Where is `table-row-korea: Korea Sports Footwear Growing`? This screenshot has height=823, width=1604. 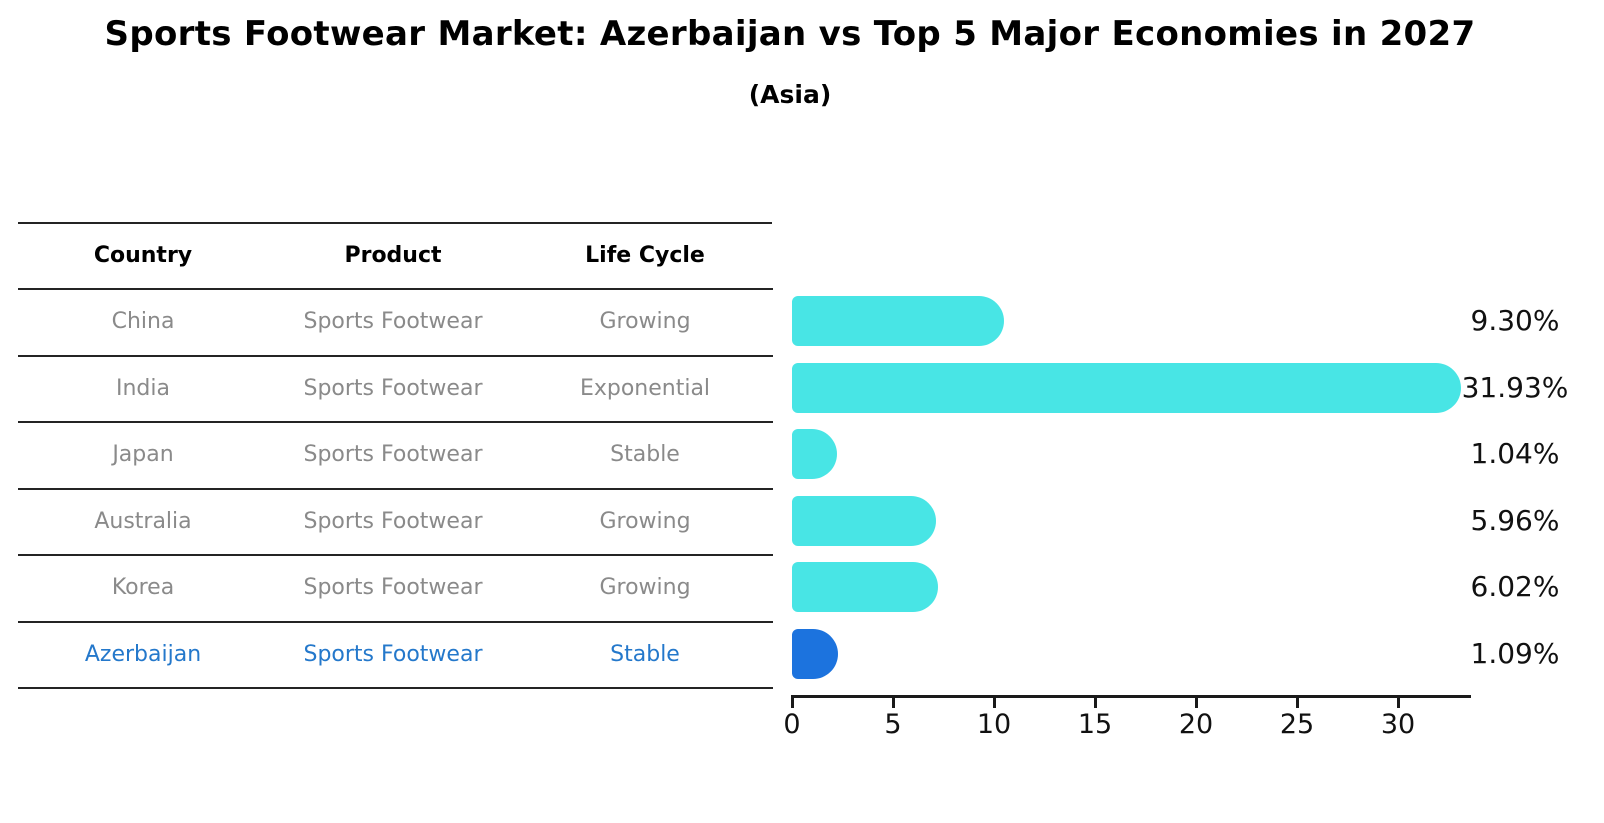
table-row-korea: Korea Sports Footwear Growing is located at coordinates (395, 587).